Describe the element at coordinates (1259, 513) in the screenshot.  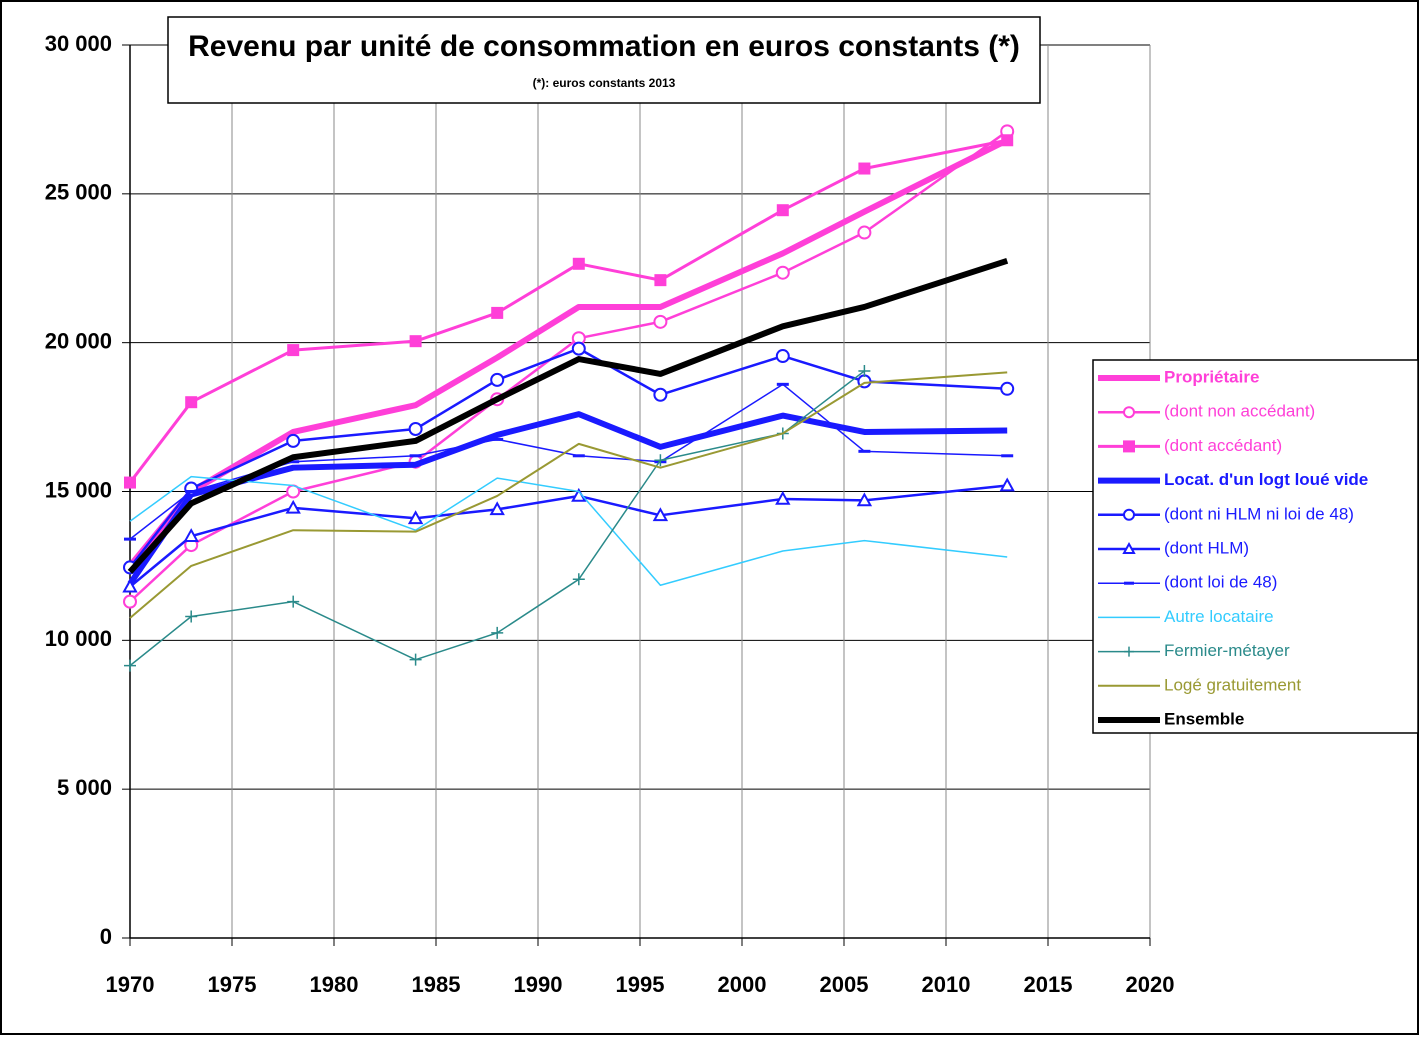
I see `legend-label: (dont ni HLM ni loi de 48)` at that location.